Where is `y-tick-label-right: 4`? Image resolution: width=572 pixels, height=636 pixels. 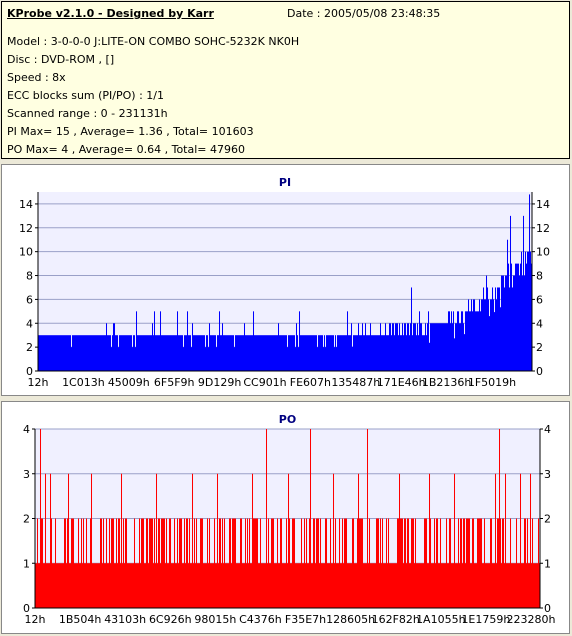
y-tick-label-right: 4 is located at coordinates (547, 429).